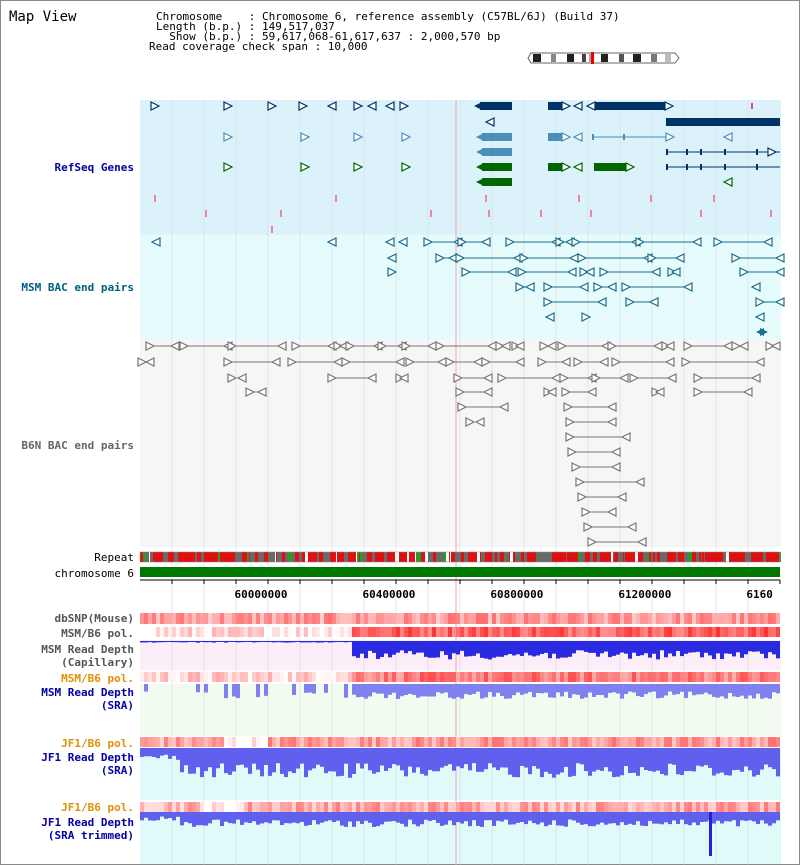 This screenshot has width=800, height=865. I want to click on x-tick-label: 60000000, so click(261, 594).